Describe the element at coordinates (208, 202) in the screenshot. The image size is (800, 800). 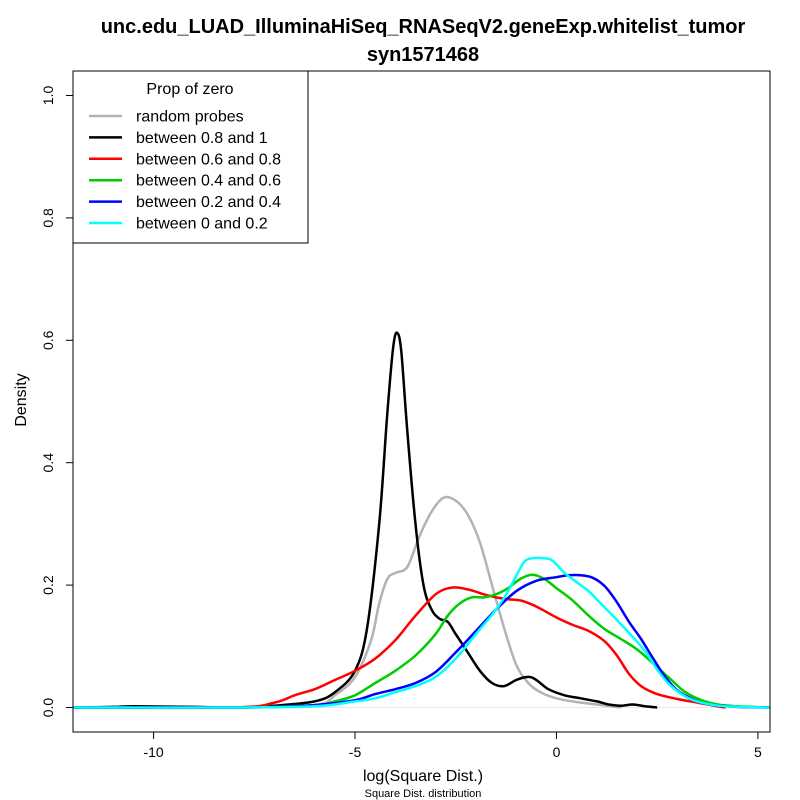
I see `legend-label: between 0.2 and 0.4` at that location.